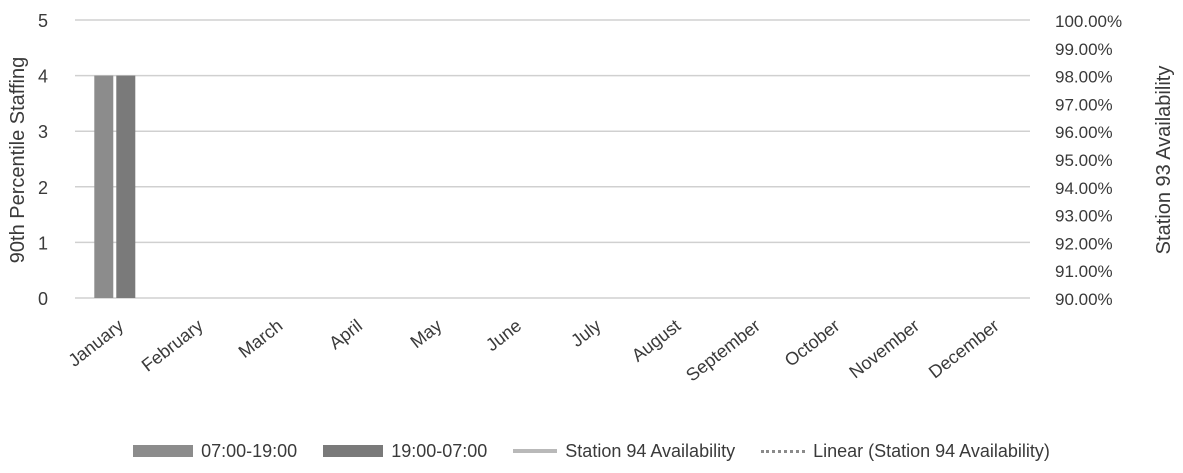 This screenshot has width=1183, height=473. I want to click on legend-item-day-shift: 07:00-19:00, so click(215, 451).